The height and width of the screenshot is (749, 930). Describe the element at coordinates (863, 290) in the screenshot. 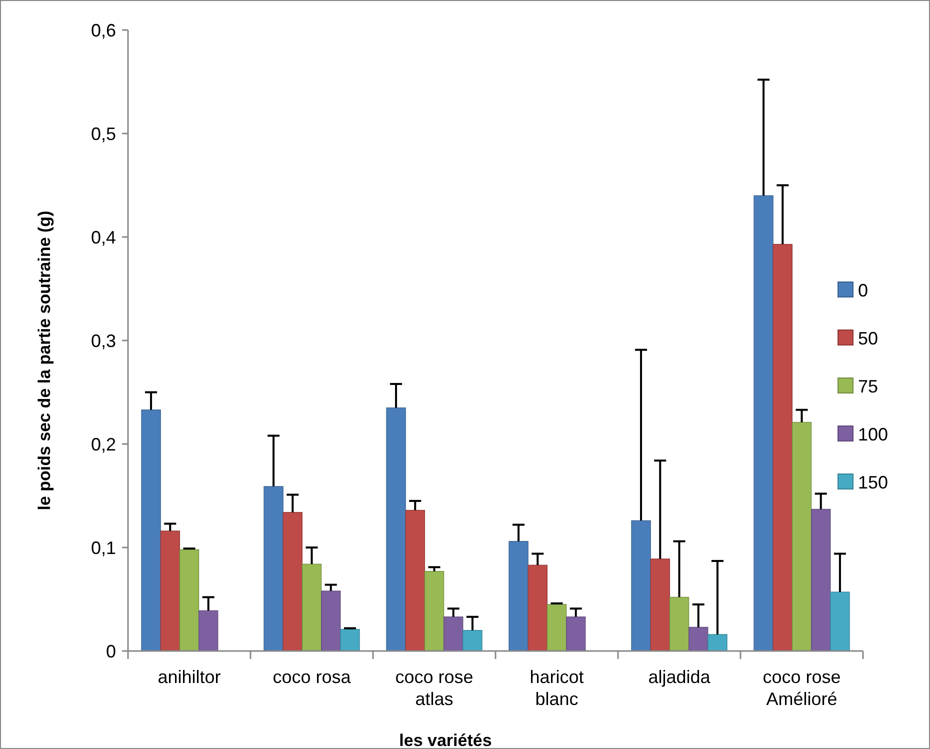

I see `legend-label: 0` at that location.